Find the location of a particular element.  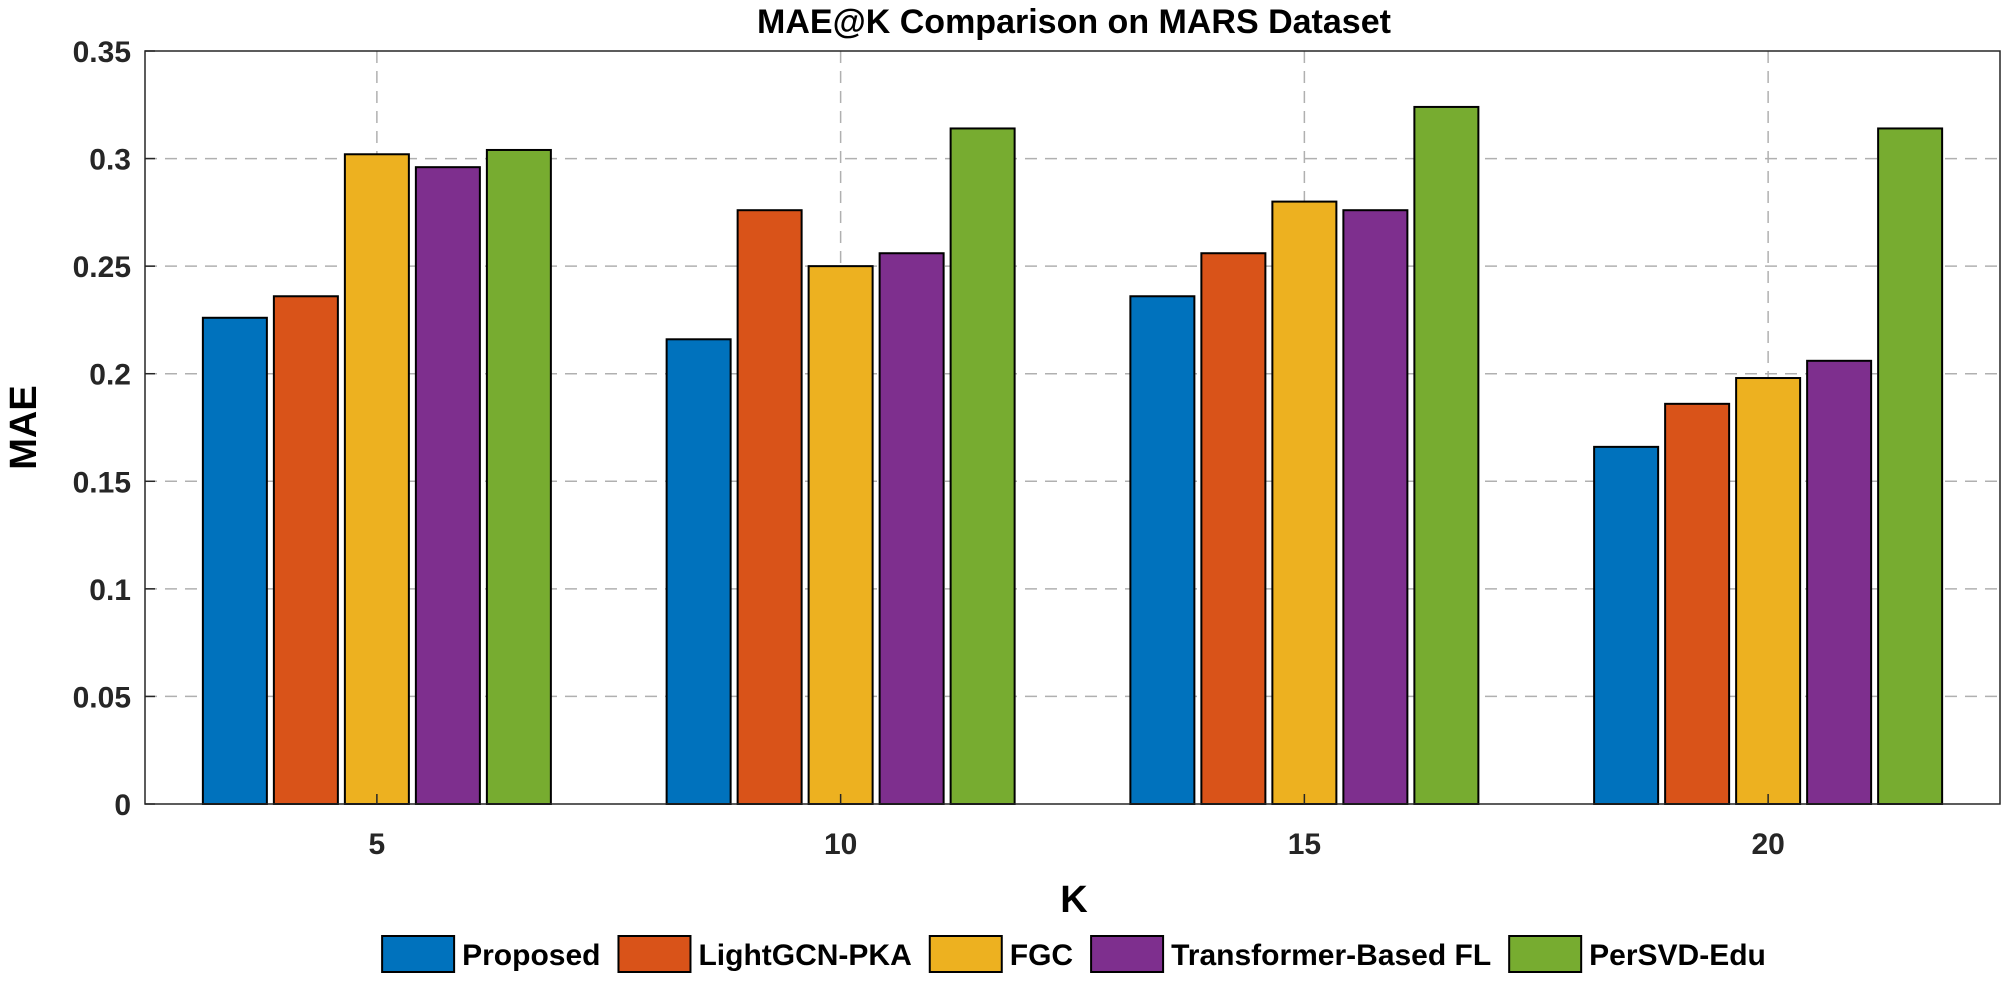

x-ticks: 5 10 15 20 is located at coordinates (1077, 827).